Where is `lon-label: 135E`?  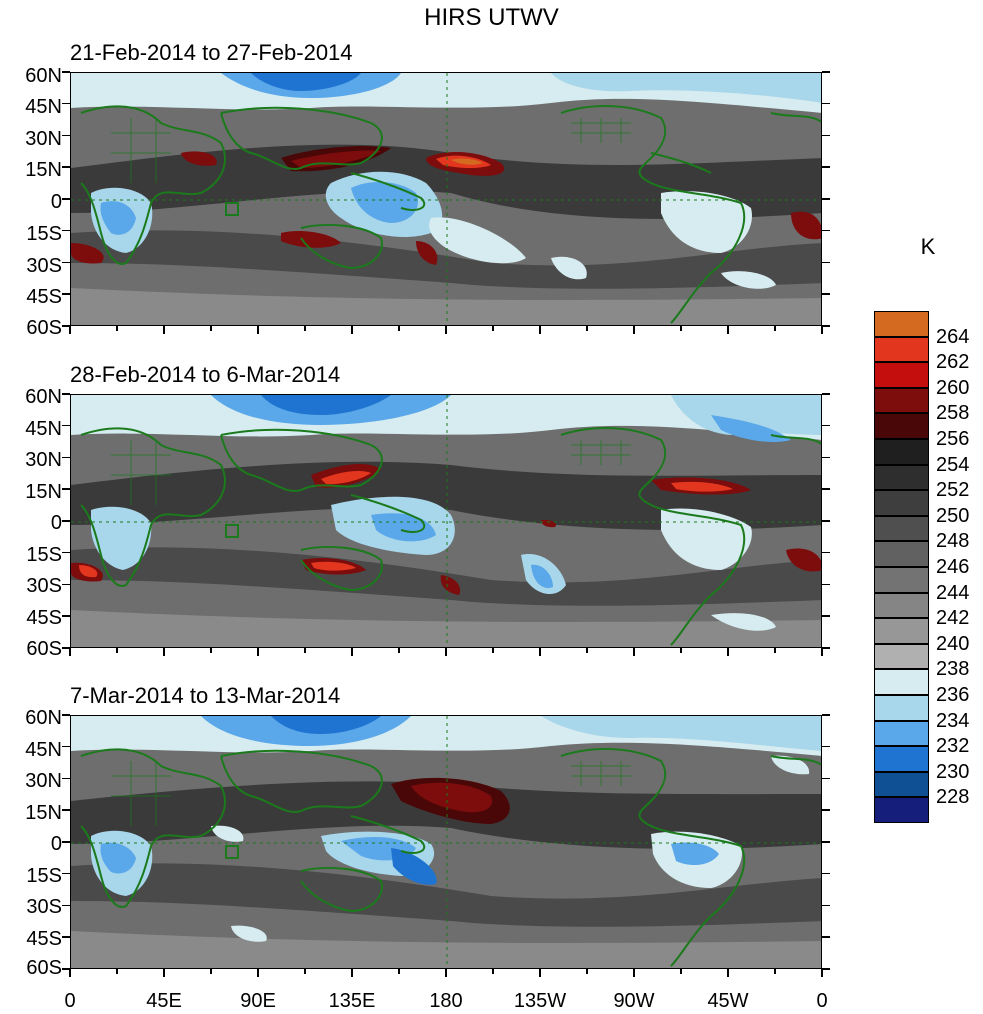
lon-label: 135E is located at coordinates (352, 1001).